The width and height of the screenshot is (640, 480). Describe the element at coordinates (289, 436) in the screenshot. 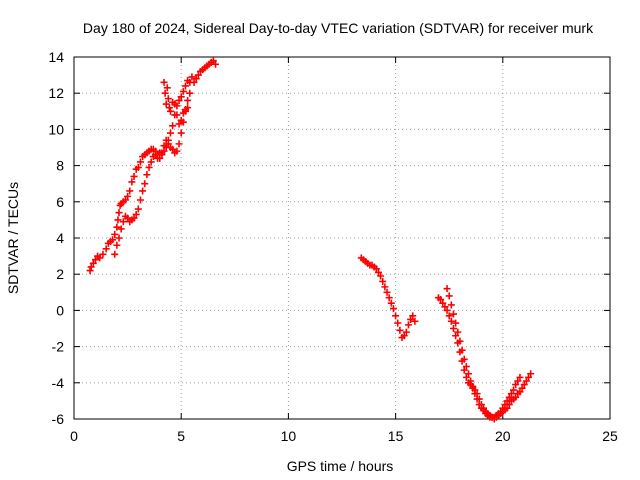

I see `x-tick-label: 10` at that location.